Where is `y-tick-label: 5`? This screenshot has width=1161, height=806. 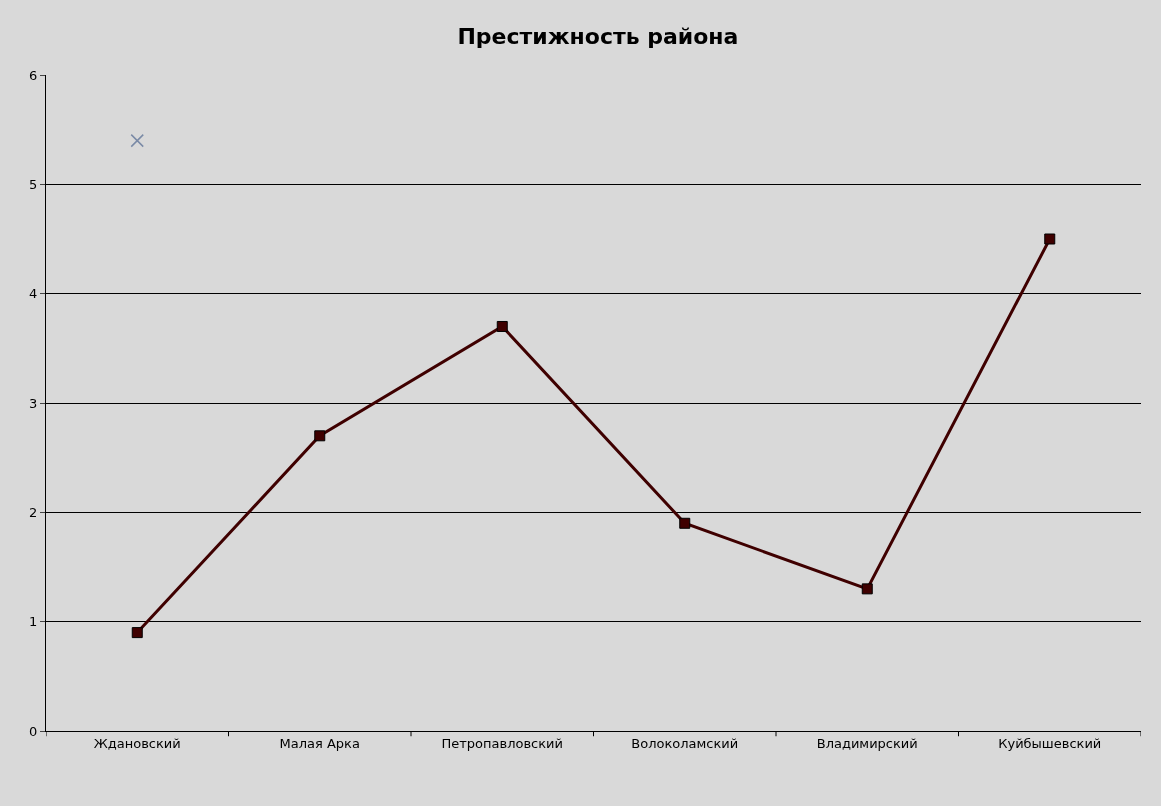
y-tick-label: 5 is located at coordinates (33, 184).